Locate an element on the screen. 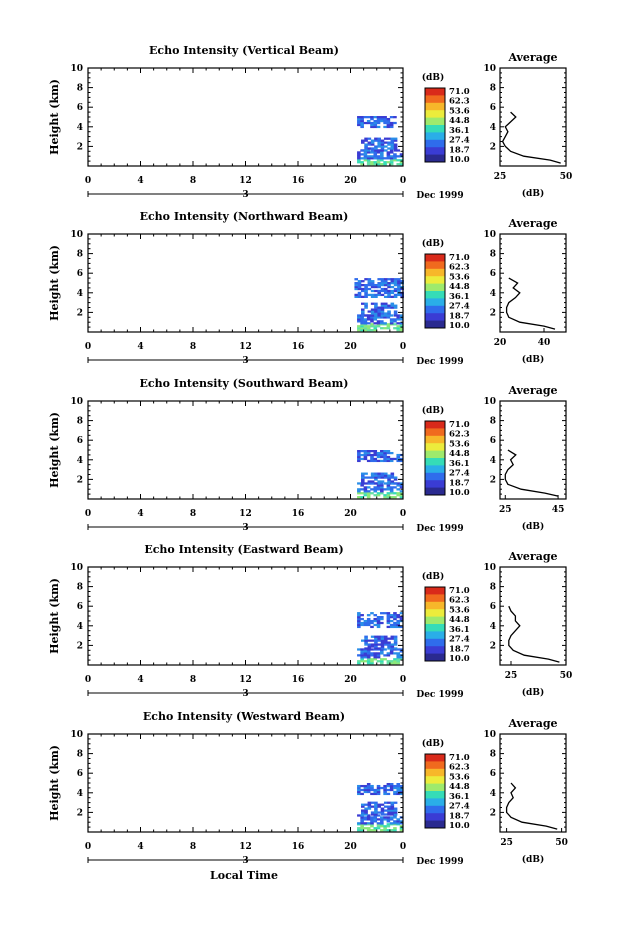 The height and width of the screenshot is (933, 620). y-tick-label: 4 is located at coordinates (80, 627).